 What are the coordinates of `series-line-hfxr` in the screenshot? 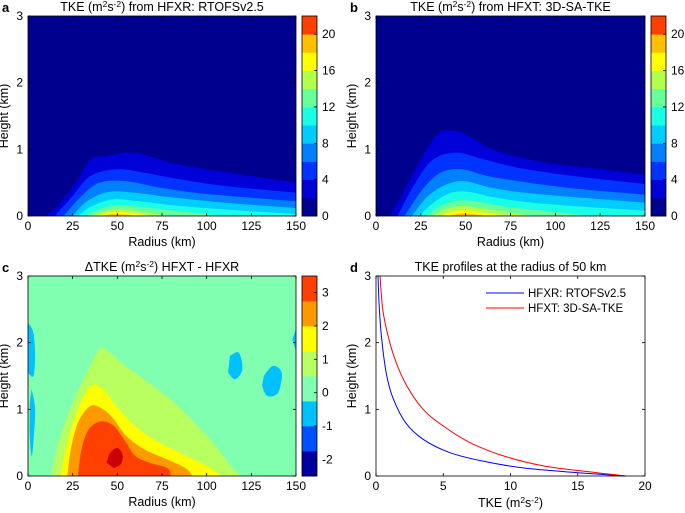 It's located at (501, 376).